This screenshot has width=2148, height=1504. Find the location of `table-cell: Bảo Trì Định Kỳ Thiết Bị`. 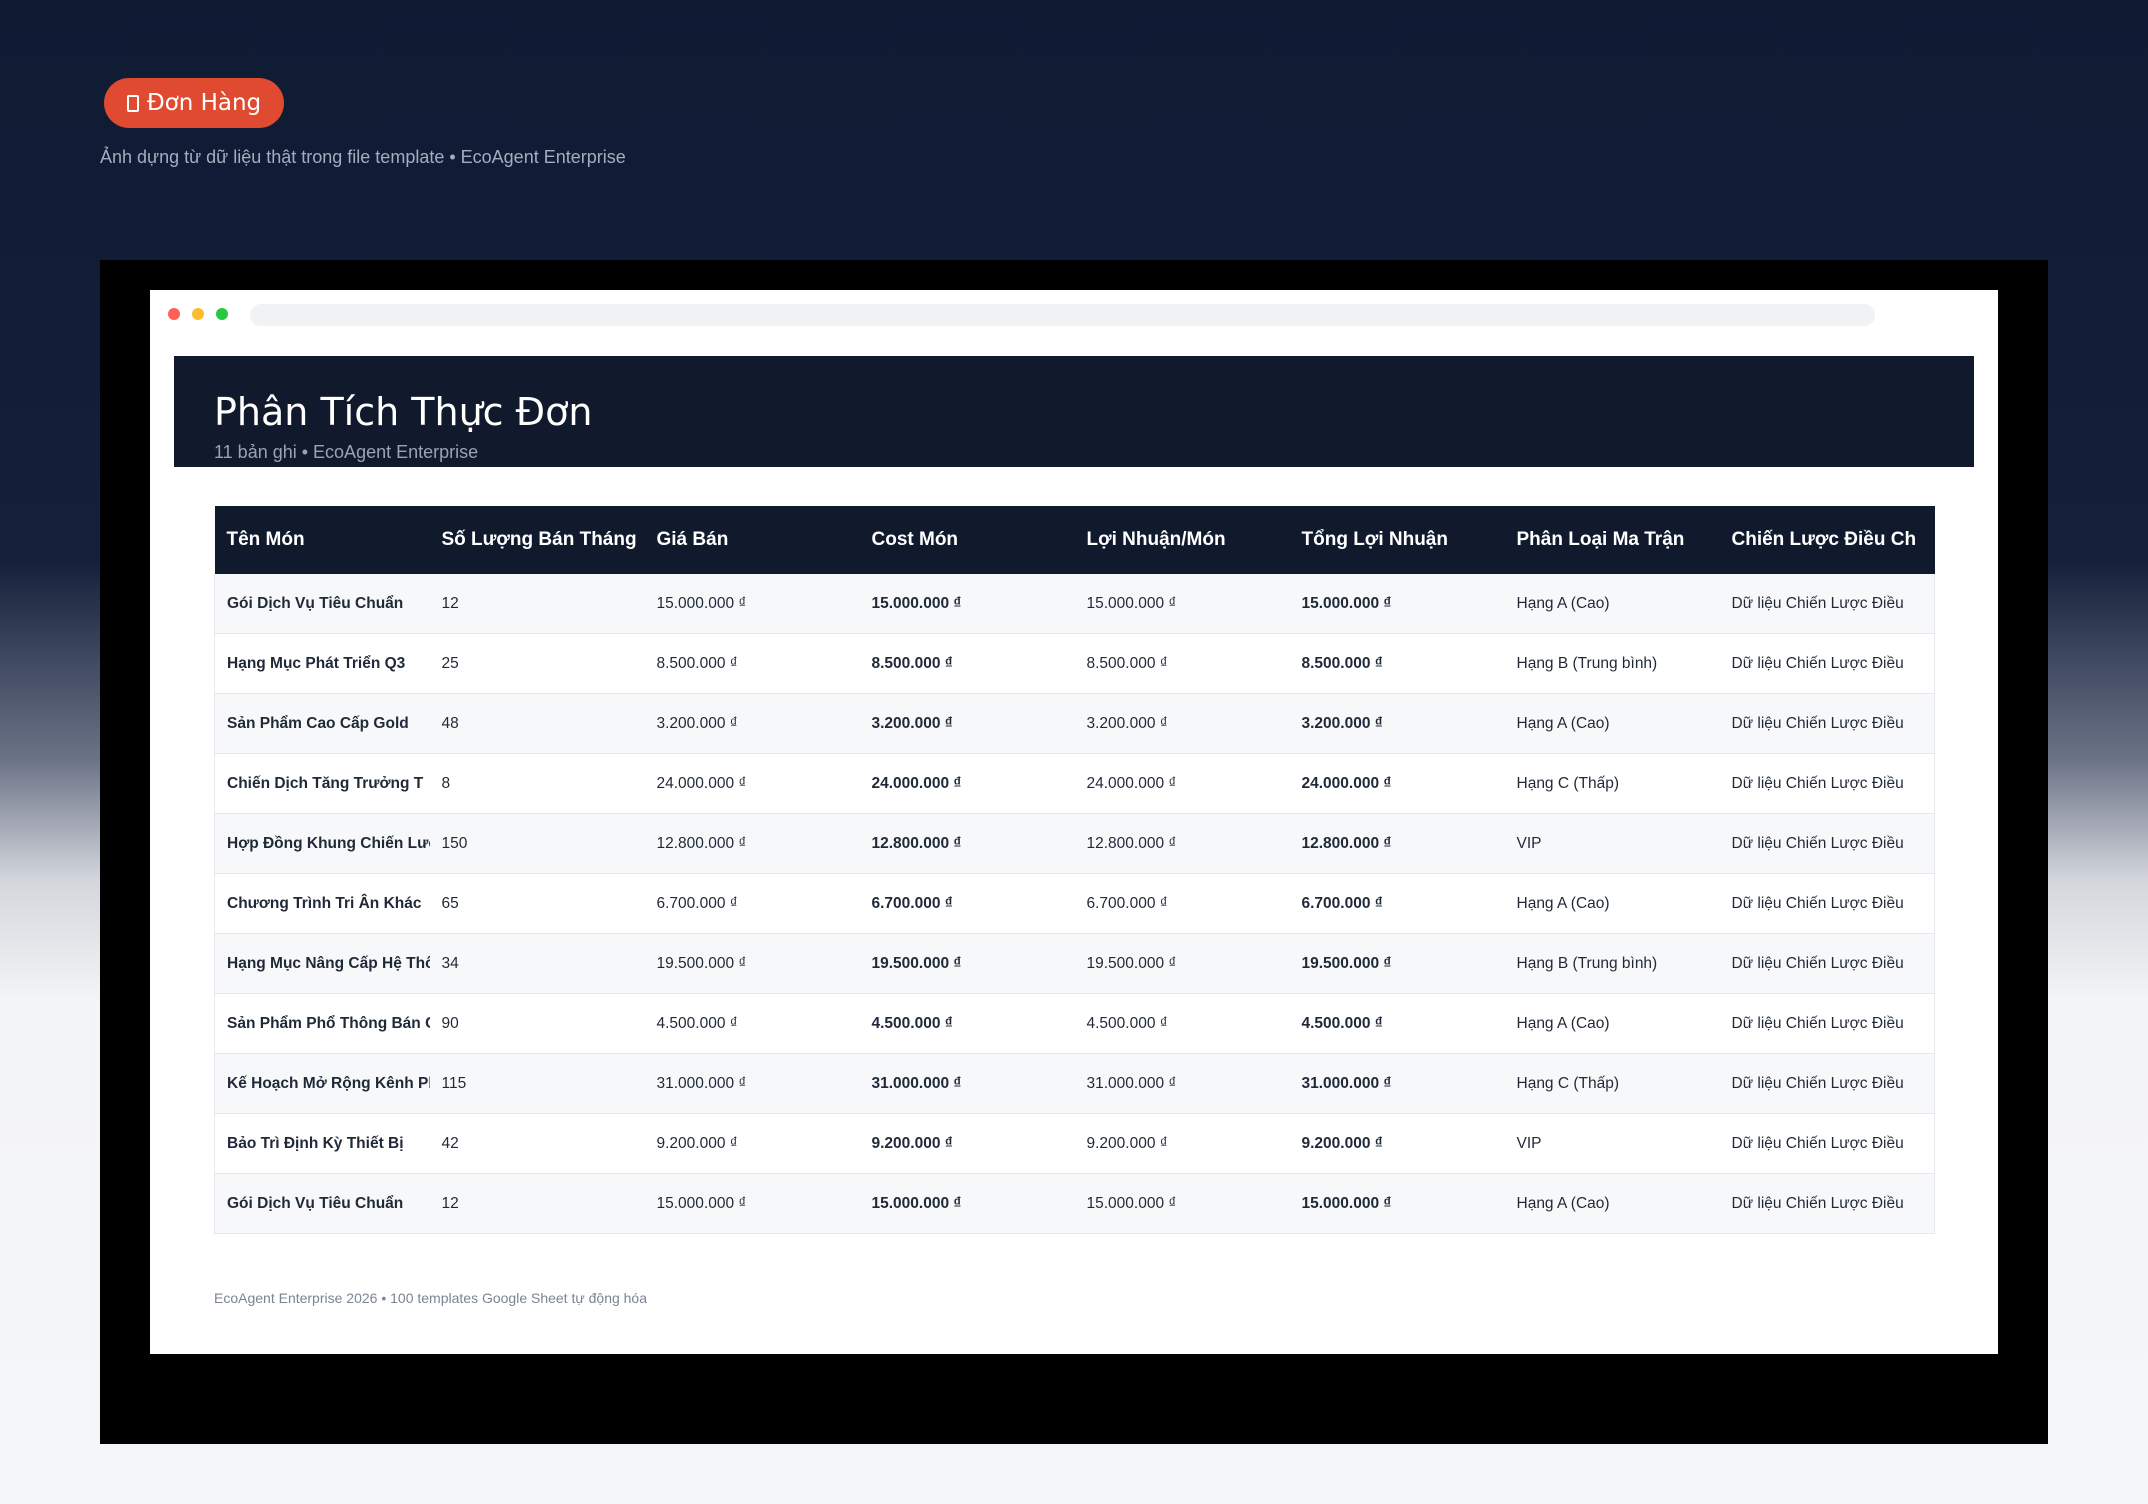

table-cell: Bảo Trì Định Kỳ Thiết Bị is located at coordinates (322, 1143).